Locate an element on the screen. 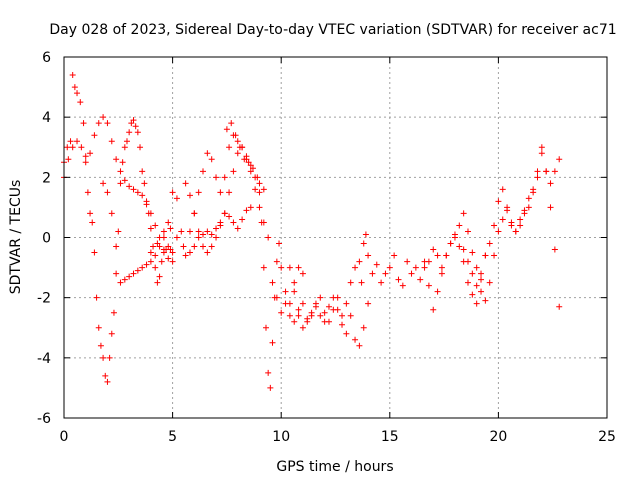 This screenshot has width=640, height=484. x-tick-label: 25 is located at coordinates (607, 437).